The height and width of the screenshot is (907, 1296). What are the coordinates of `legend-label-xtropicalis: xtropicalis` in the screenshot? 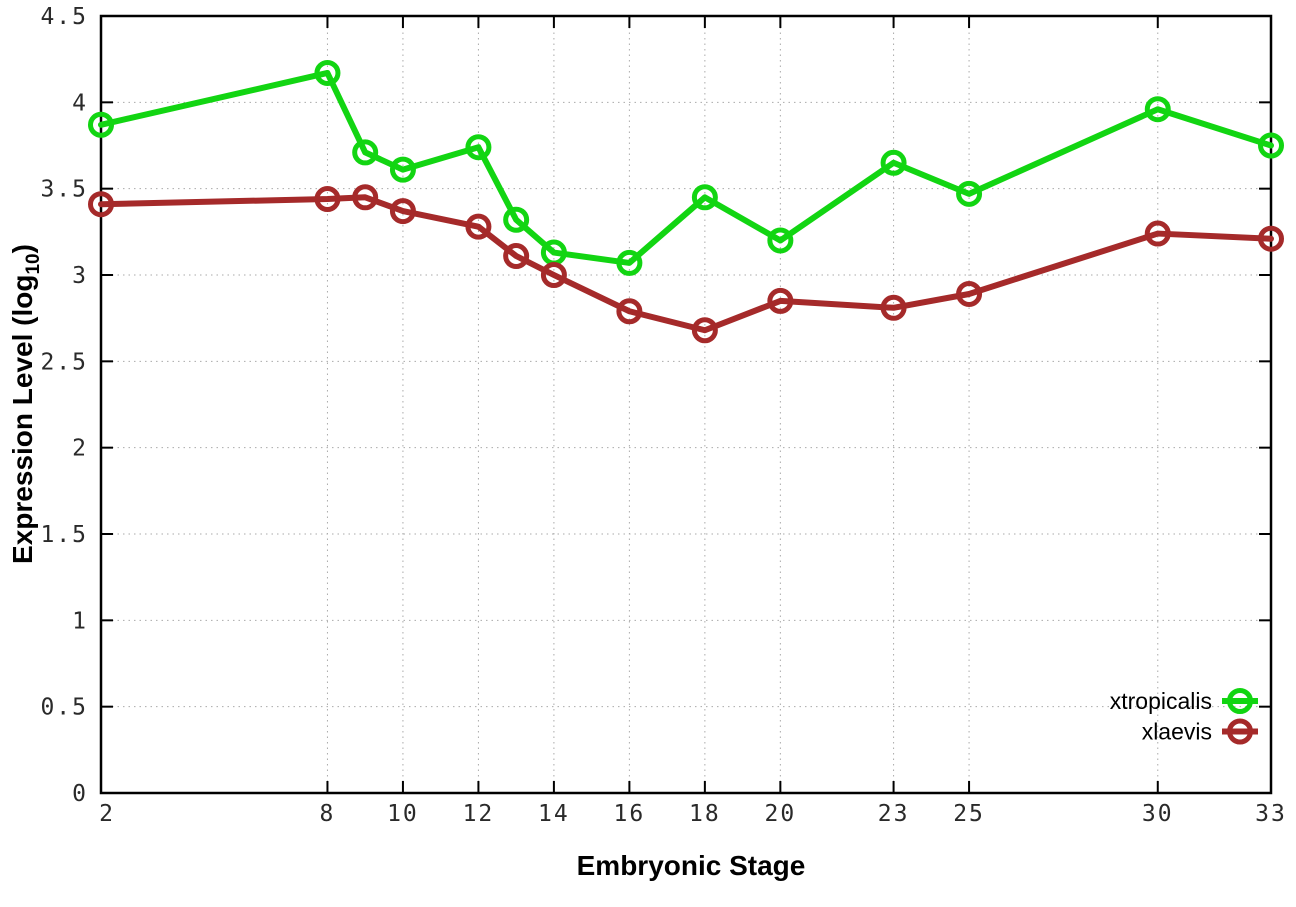 It's located at (1161, 701).